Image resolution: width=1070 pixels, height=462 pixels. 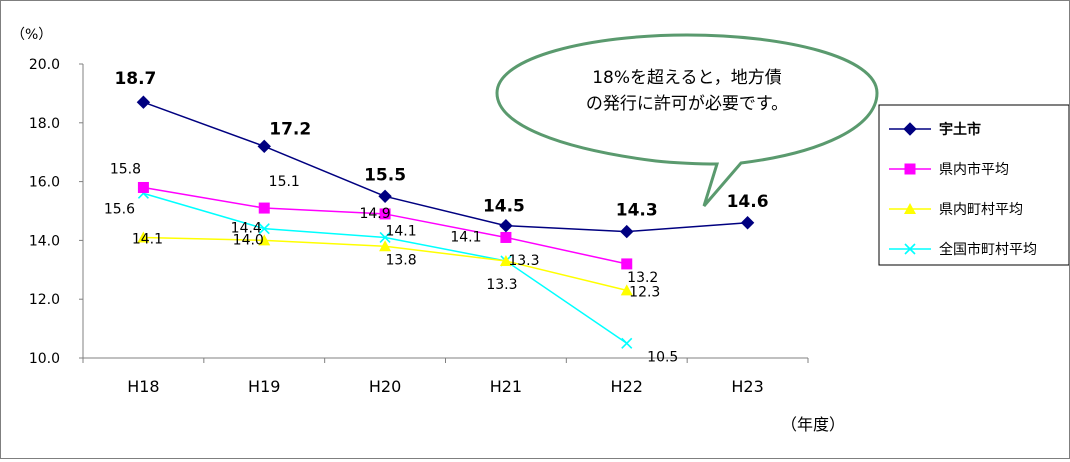 I want to click on data-label: 15.8, so click(x=125, y=169).